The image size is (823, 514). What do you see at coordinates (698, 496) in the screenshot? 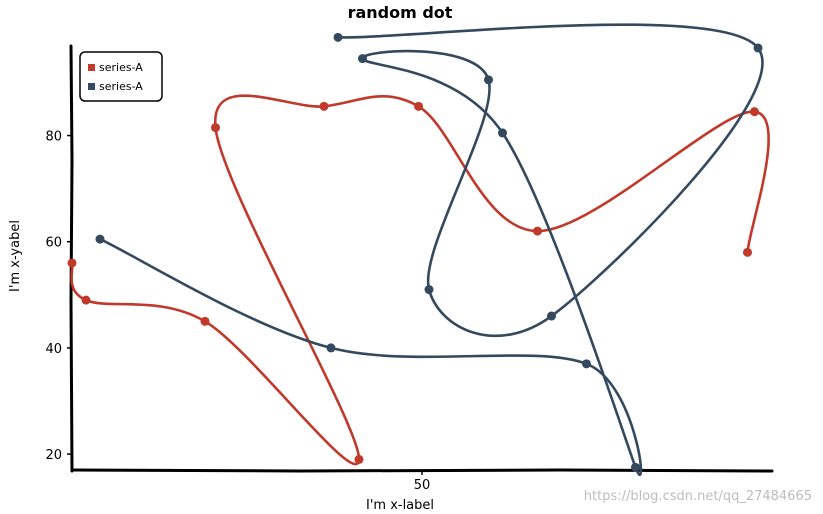
I see `watermark: https://blog.csdn.net/qq_27484665` at bounding box center [698, 496].